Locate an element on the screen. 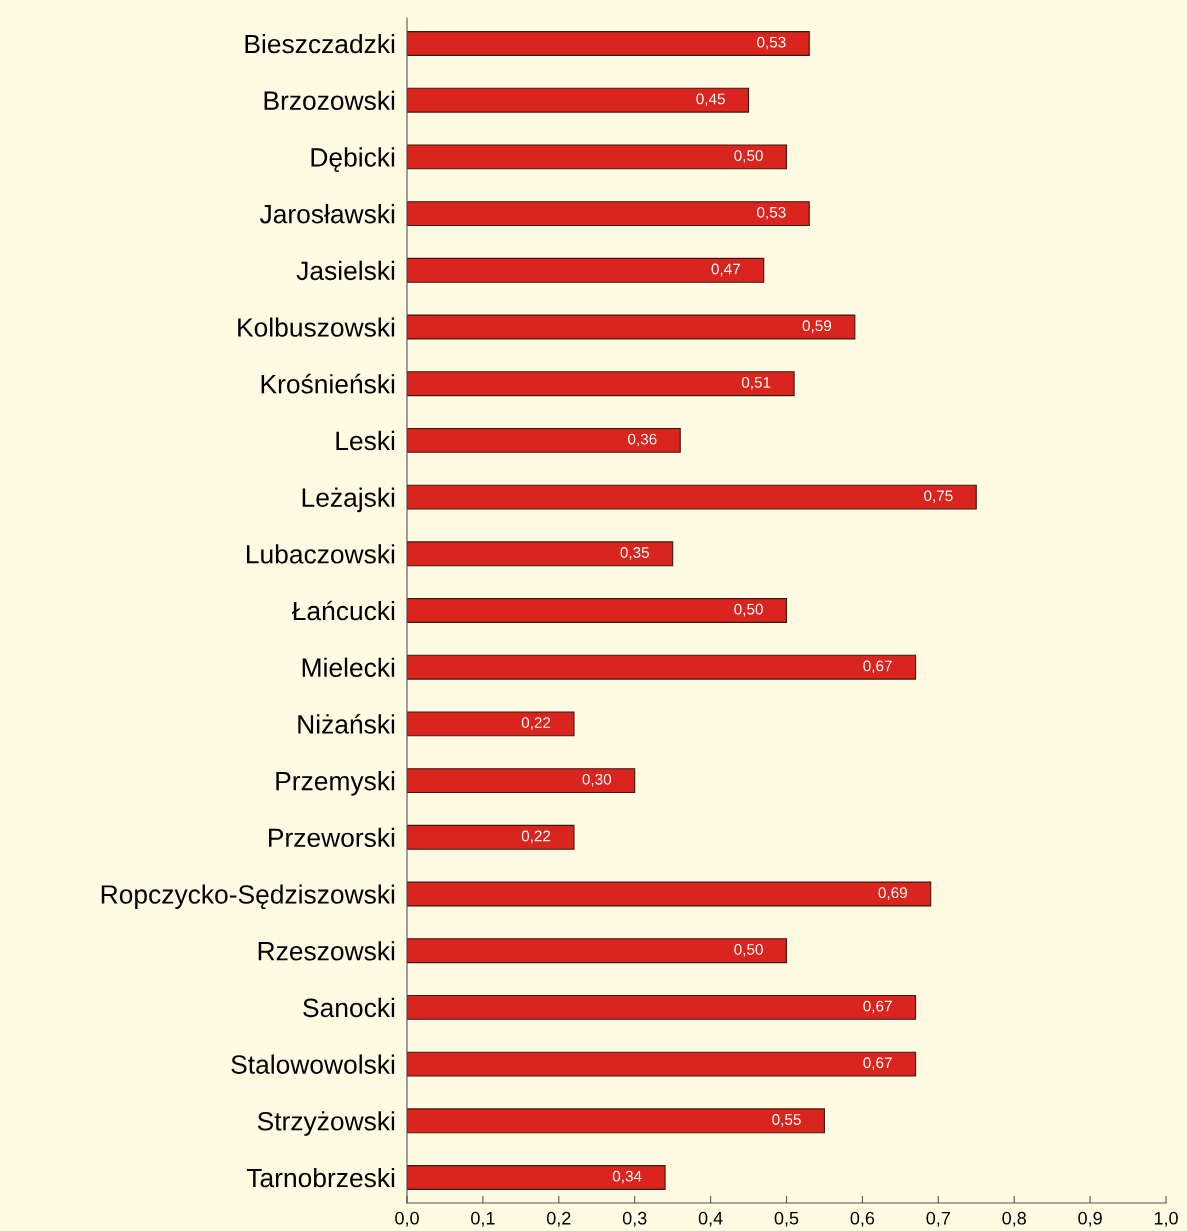 The image size is (1187, 1231). y-tick-label: Łańcucki is located at coordinates (343, 610).